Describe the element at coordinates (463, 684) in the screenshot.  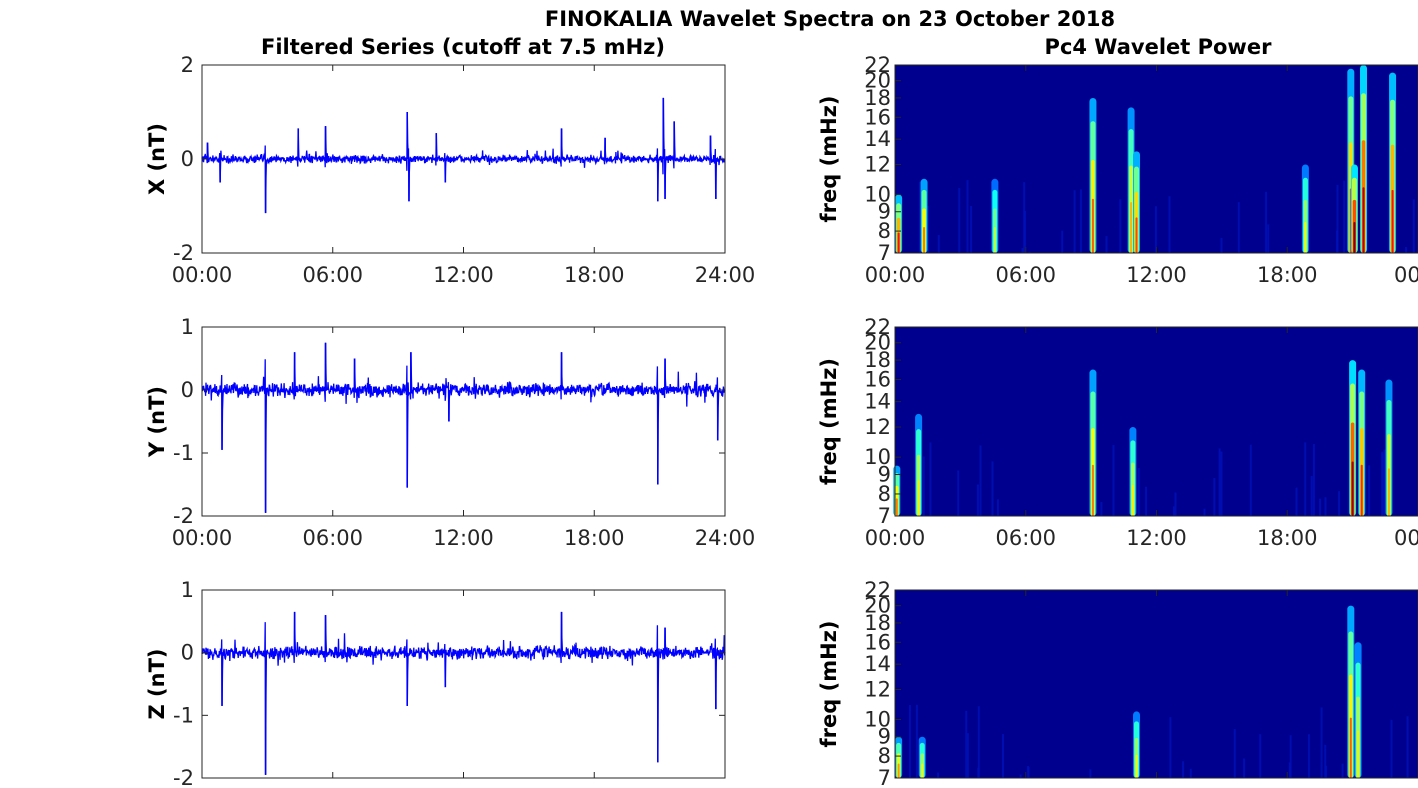
I see `series-axes-box` at that location.